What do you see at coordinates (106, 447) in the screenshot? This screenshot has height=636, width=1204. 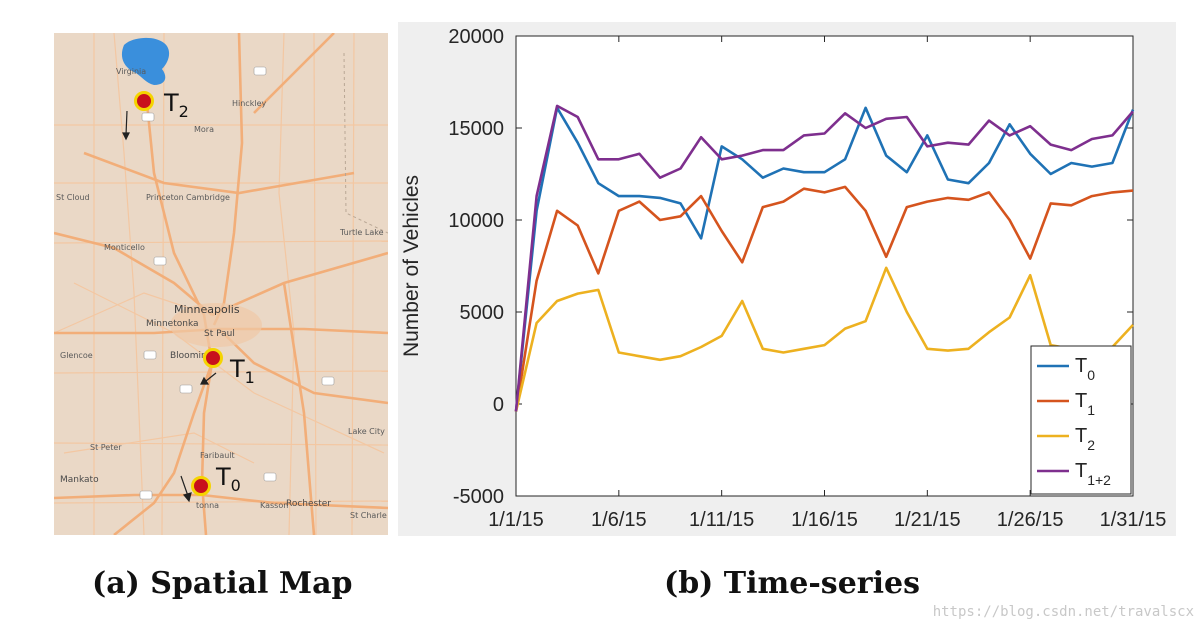 I see `map-label-st-peter: St Peter` at bounding box center [106, 447].